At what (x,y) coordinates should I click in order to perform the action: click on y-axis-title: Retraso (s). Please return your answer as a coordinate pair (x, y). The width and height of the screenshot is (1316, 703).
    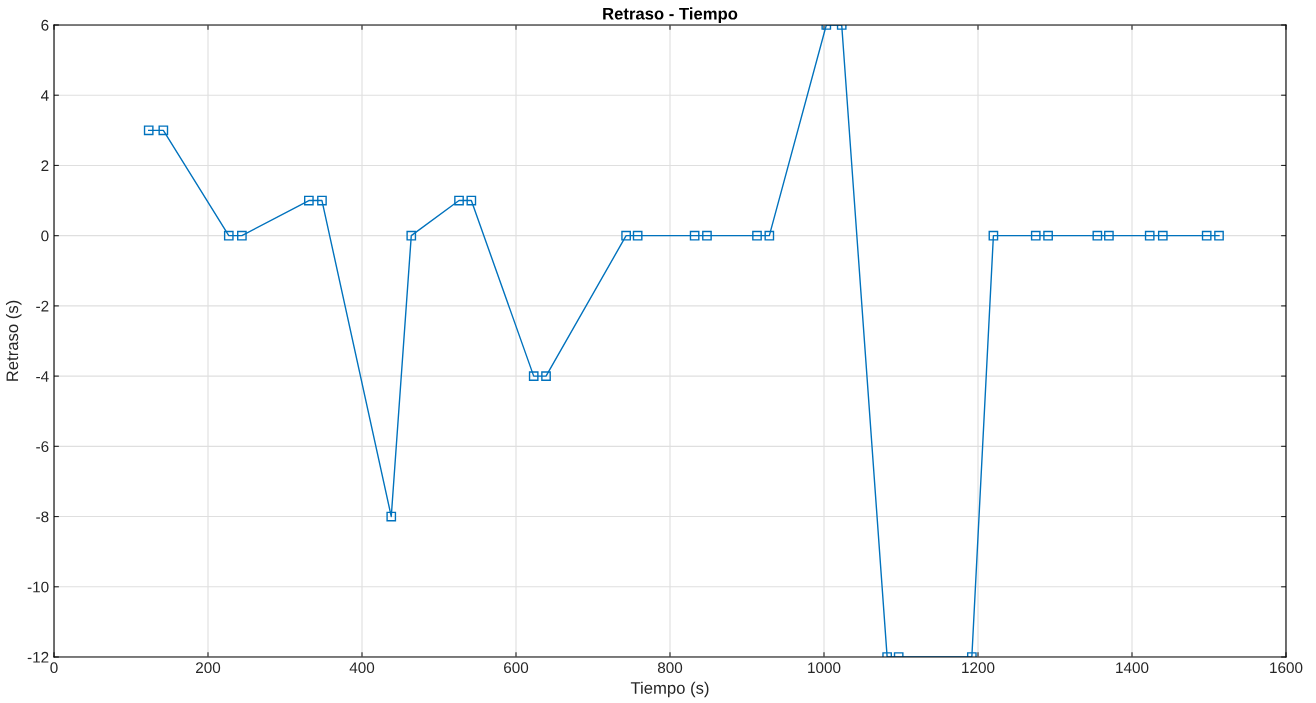
    Looking at the image, I should click on (13, 340).